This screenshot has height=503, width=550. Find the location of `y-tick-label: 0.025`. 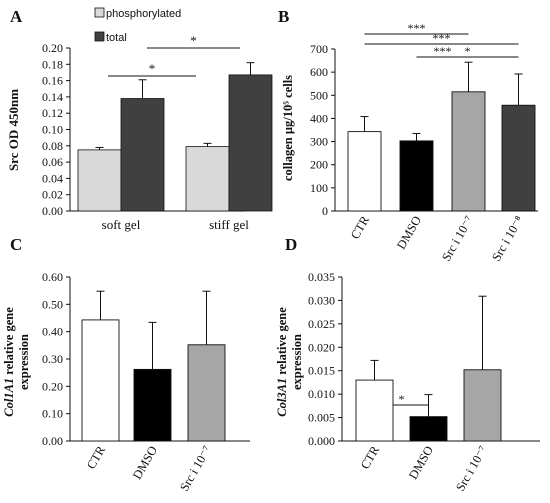

y-tick-label: 0.025 is located at coordinates (321, 324).